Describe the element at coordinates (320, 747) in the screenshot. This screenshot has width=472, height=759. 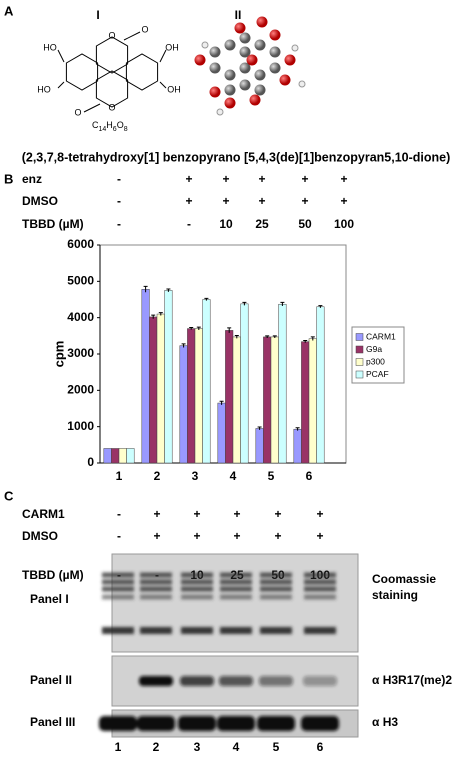
I see `lane-label: 6` at that location.